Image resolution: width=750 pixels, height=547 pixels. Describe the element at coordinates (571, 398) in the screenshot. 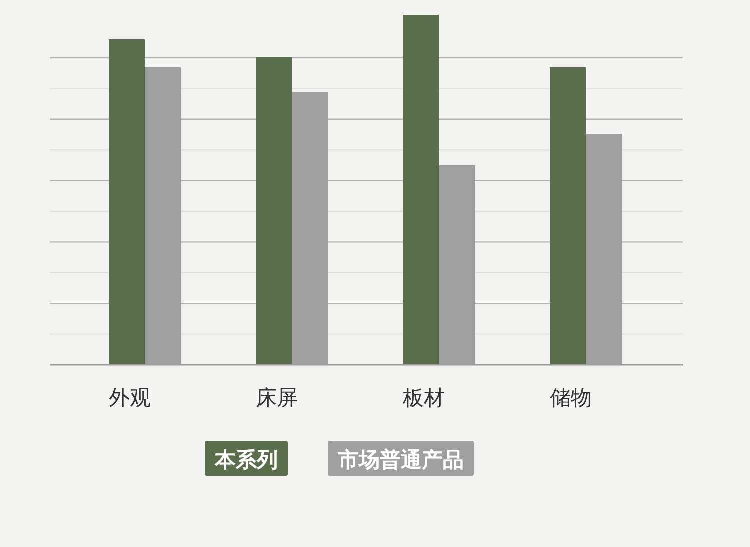

I see `x-tick-label: 储物` at that location.